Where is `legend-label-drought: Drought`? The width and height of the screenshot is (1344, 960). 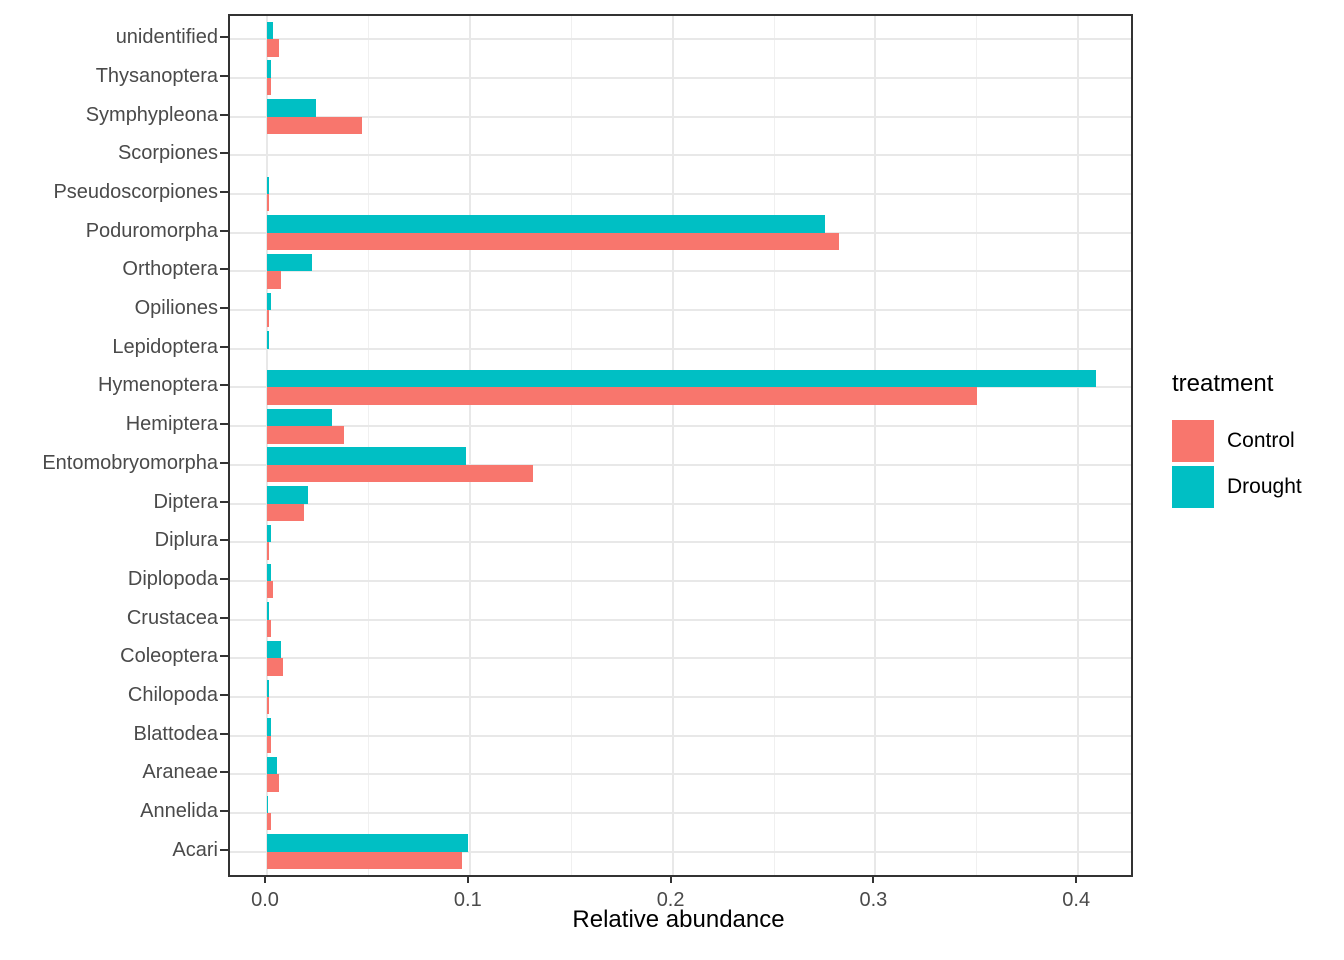
legend-label-drought: Drought is located at coordinates (1264, 486).